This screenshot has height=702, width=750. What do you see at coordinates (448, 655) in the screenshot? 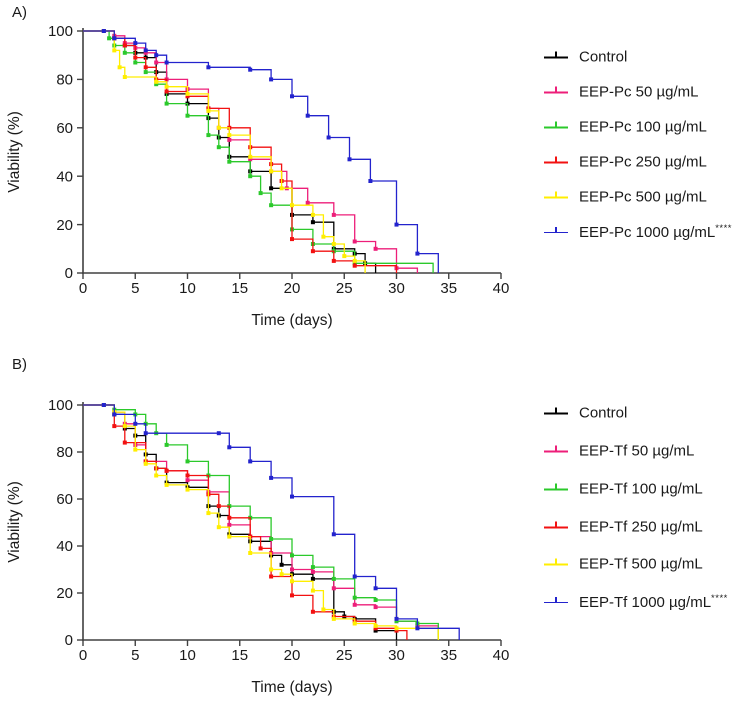
I see `x-tick-label: 35` at bounding box center [448, 655].